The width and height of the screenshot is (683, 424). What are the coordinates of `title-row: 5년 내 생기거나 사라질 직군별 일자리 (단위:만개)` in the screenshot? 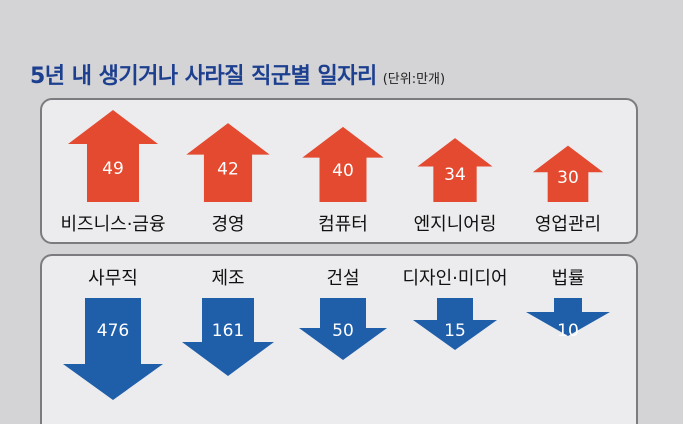 It's located at (237, 74).